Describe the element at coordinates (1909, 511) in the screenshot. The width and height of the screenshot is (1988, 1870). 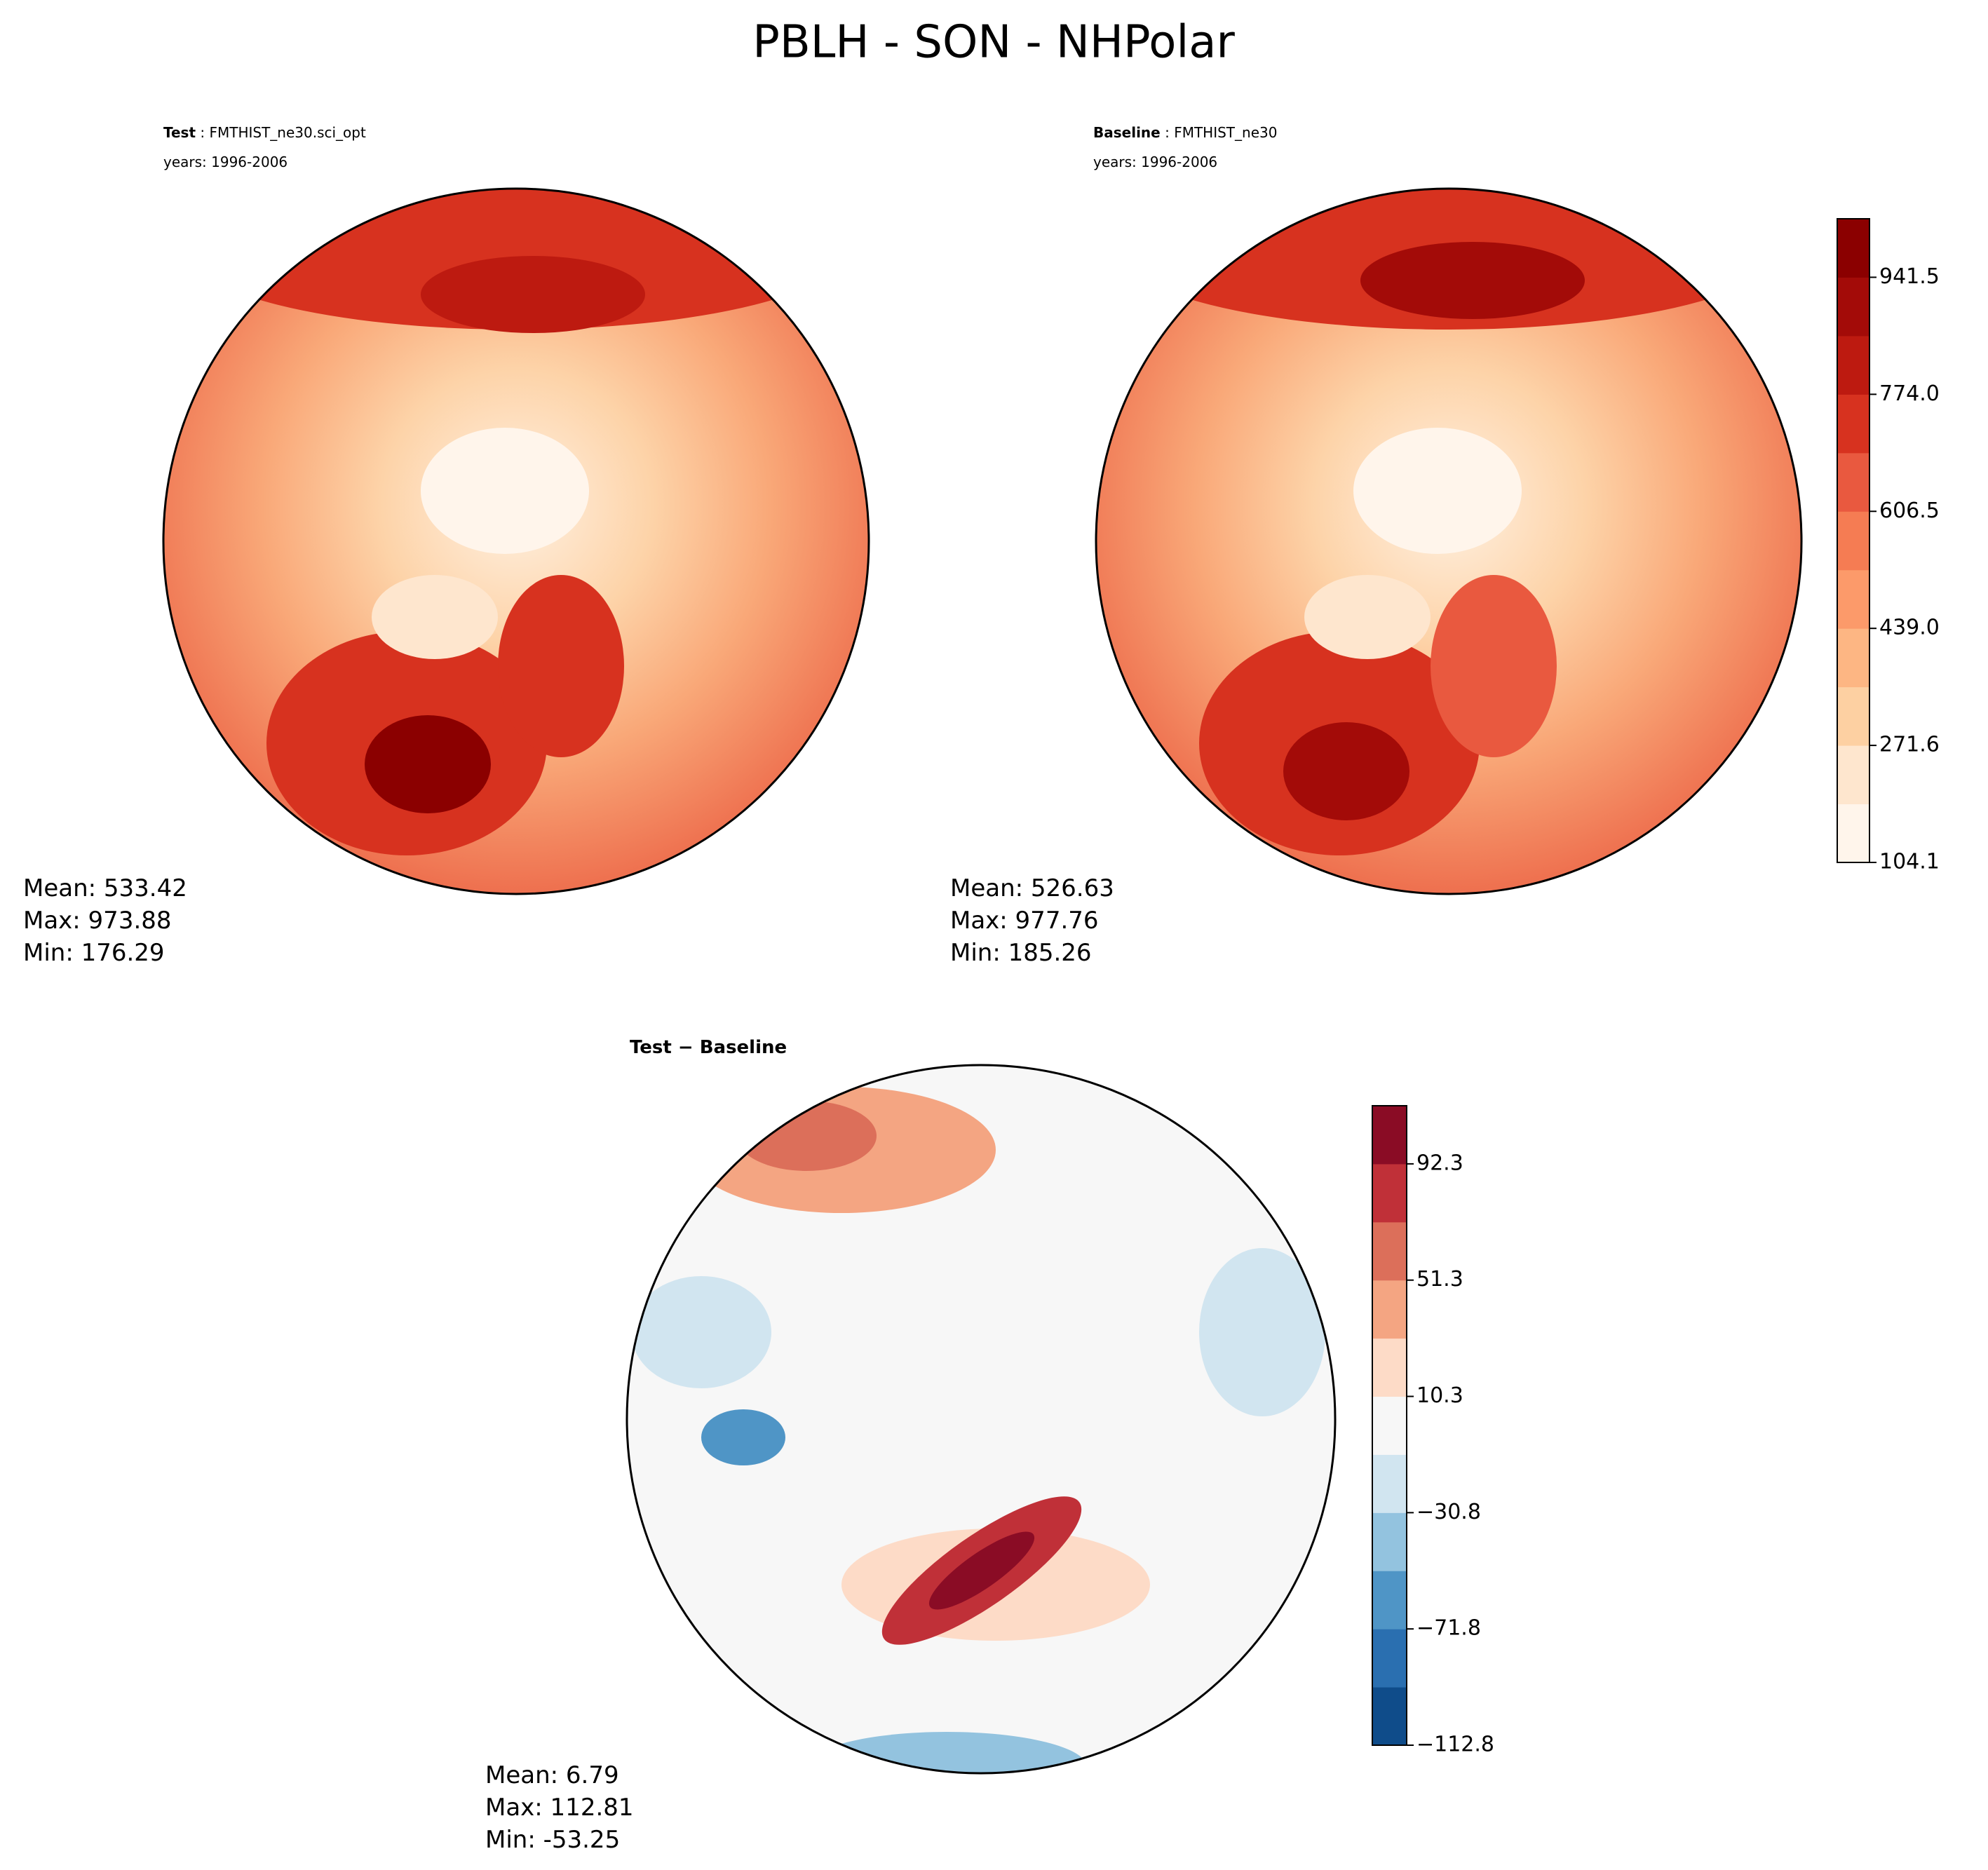
I see `colorbar-tick-label: 606.5` at that location.